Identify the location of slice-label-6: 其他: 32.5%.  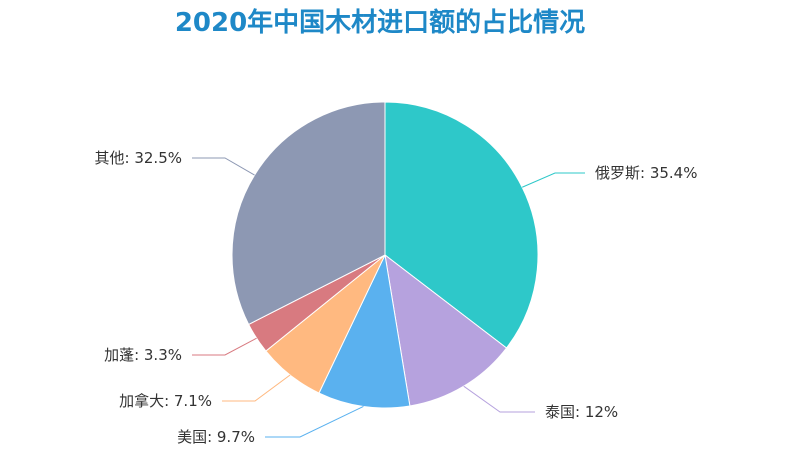
(138, 158).